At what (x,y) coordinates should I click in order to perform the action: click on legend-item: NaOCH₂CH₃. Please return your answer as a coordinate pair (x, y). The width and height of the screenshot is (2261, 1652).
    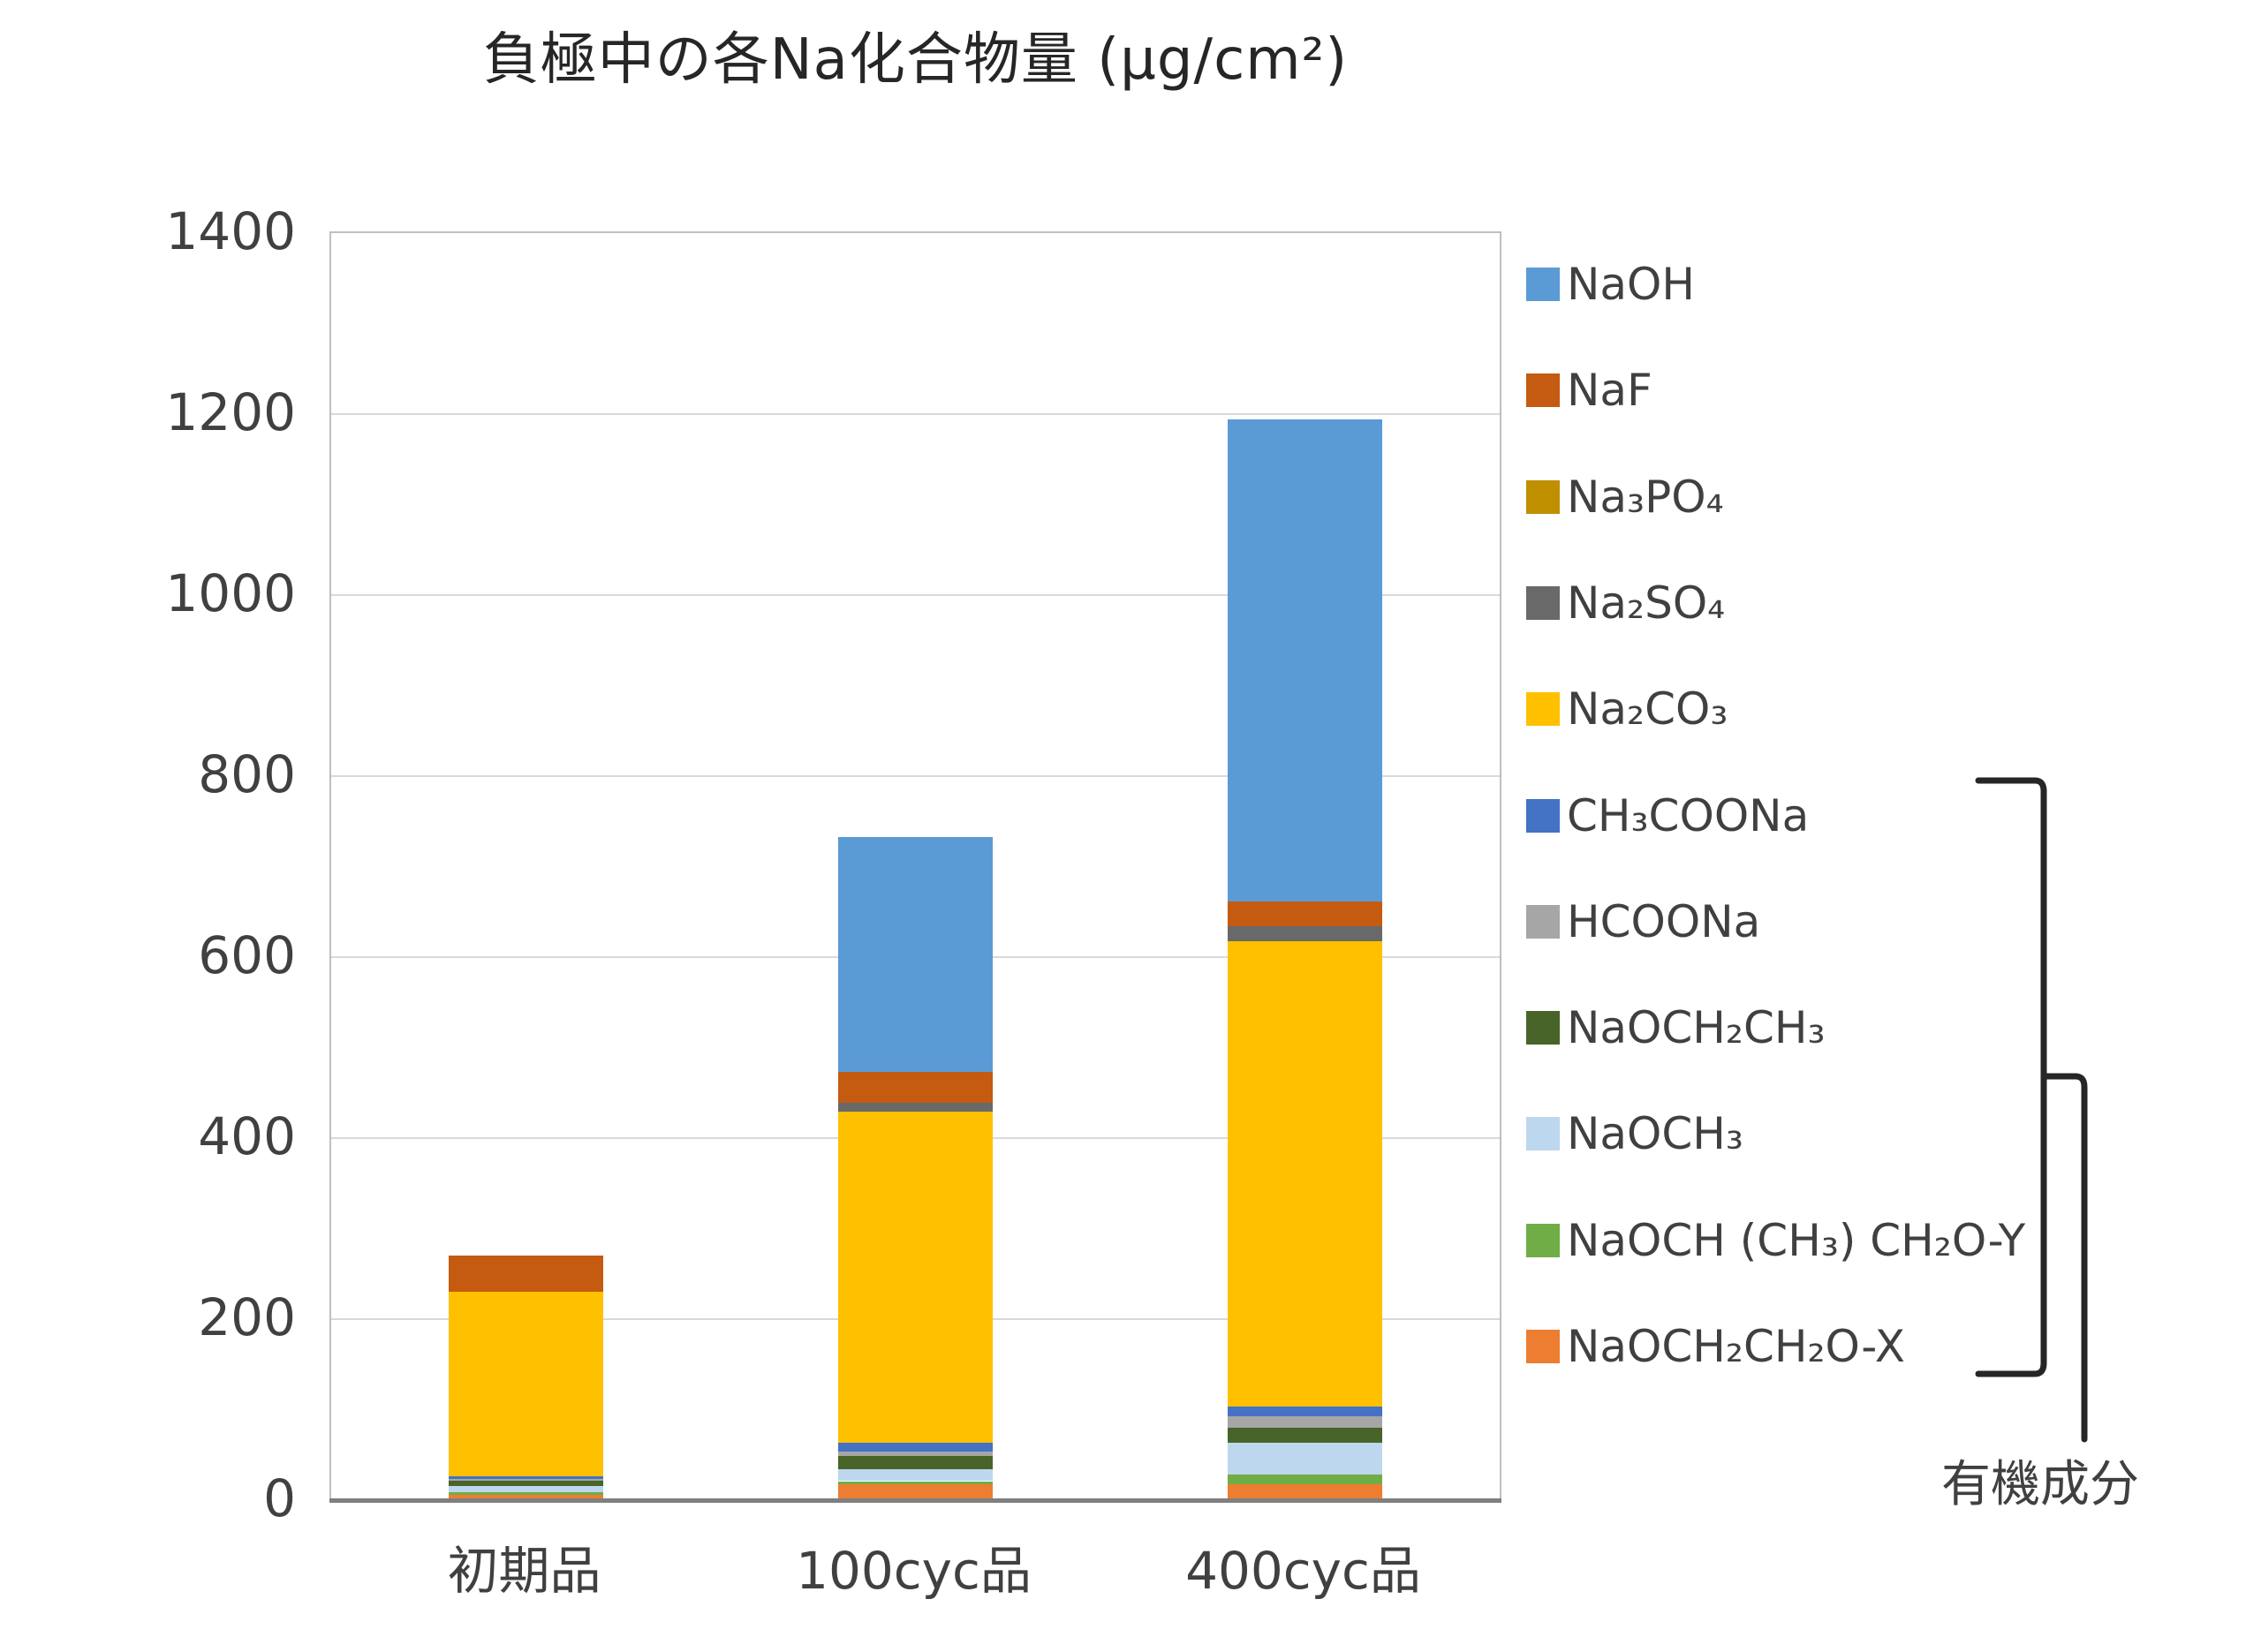
    Looking at the image, I should click on (1676, 1028).